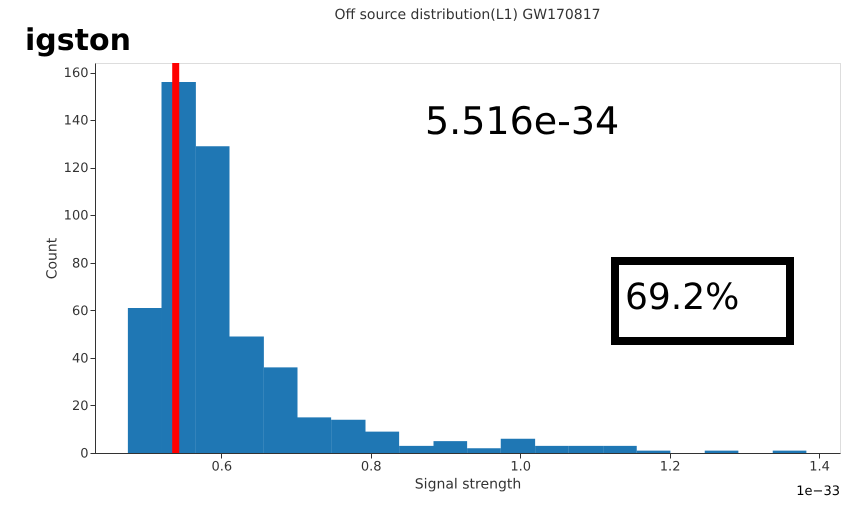  Describe the element at coordinates (80, 358) in the screenshot. I see `y-tick-label: 40` at that location.